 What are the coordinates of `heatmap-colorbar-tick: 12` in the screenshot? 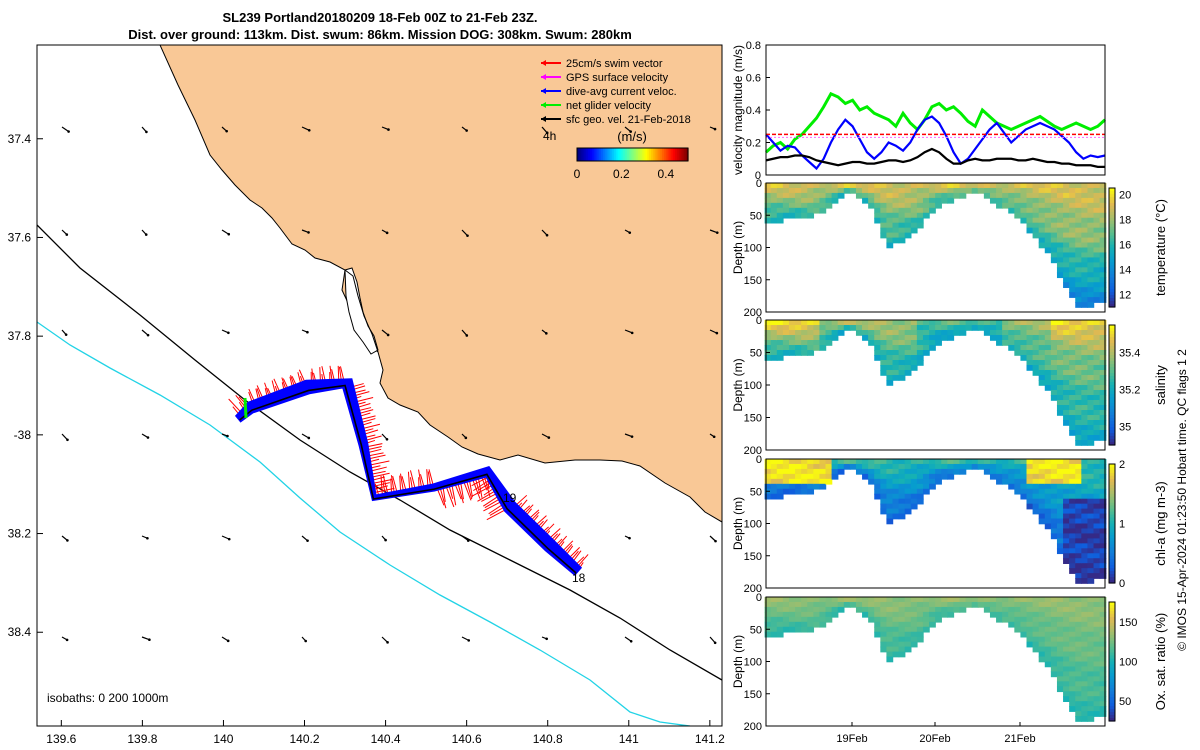 It's located at (1125, 295).